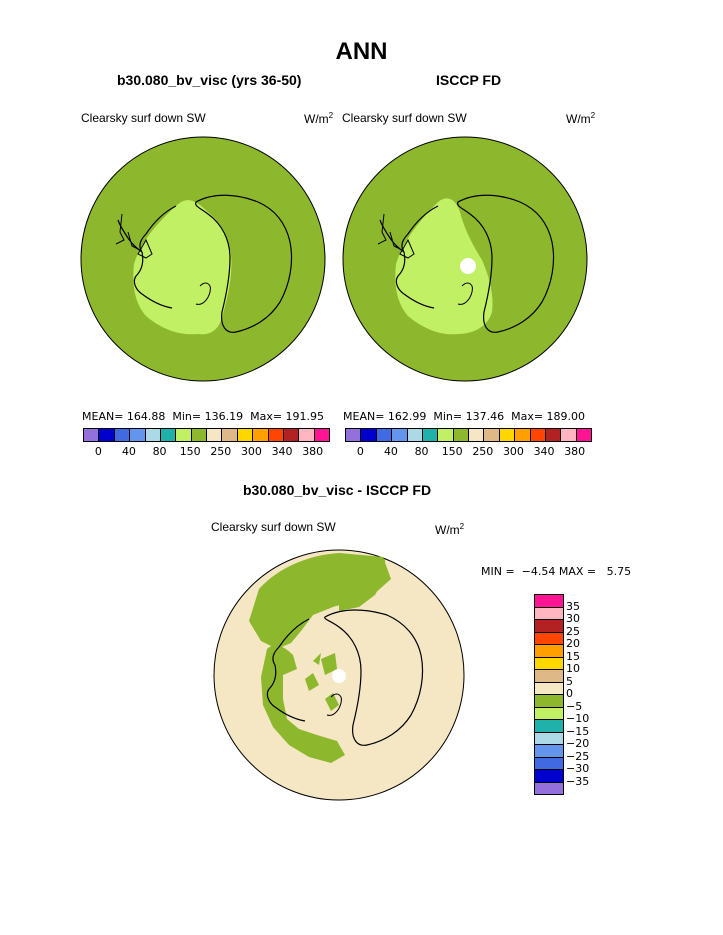 This screenshot has width=723, height=935. What do you see at coordinates (450, 529) in the screenshot?
I see `diff-units: W/m2` at bounding box center [450, 529].